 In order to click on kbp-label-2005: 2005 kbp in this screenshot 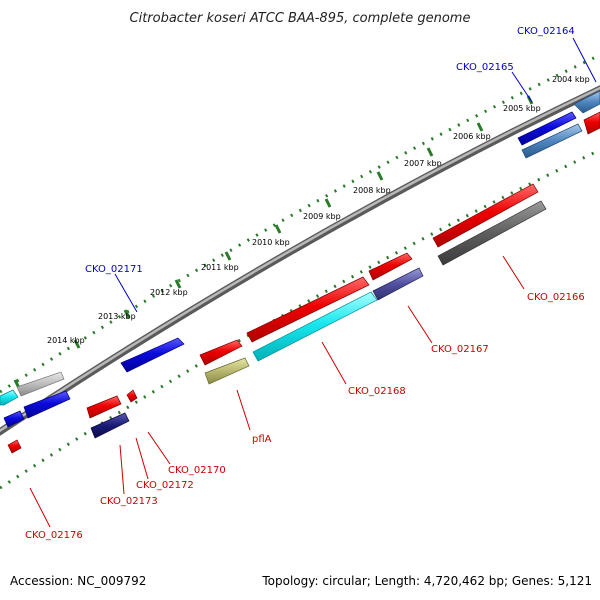, I will do `click(522, 108)`.